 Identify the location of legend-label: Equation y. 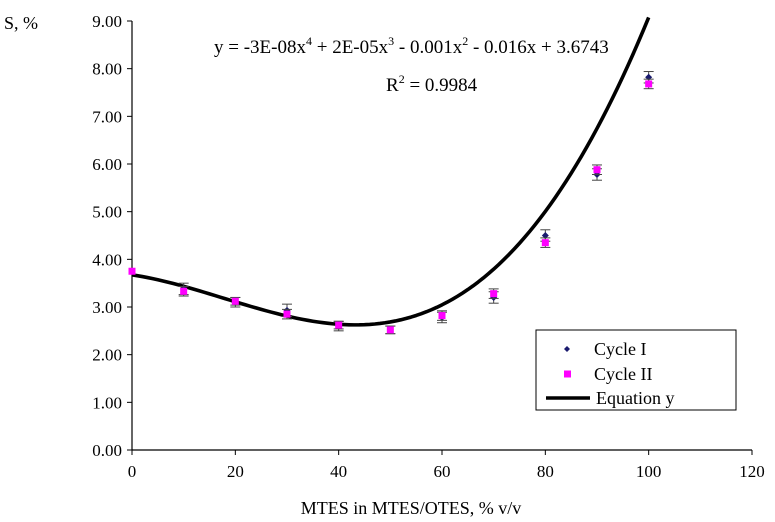
(635, 398).